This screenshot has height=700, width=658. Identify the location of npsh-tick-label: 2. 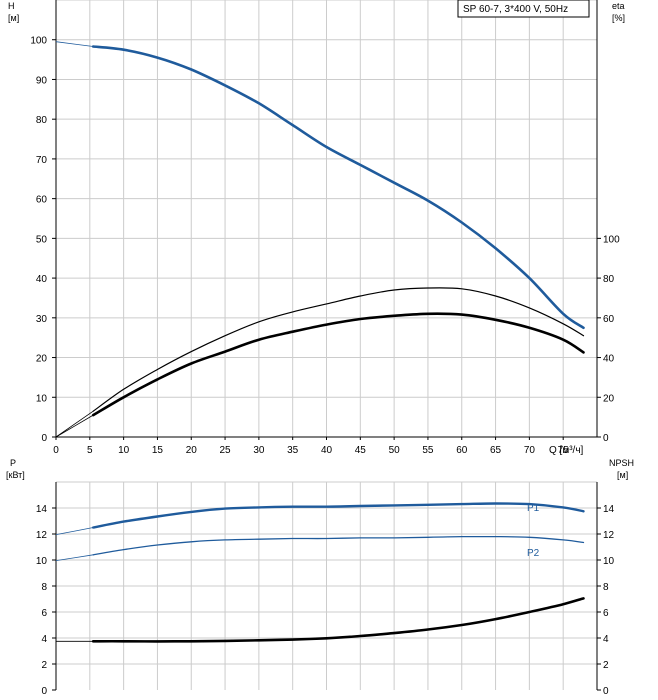
(606, 665).